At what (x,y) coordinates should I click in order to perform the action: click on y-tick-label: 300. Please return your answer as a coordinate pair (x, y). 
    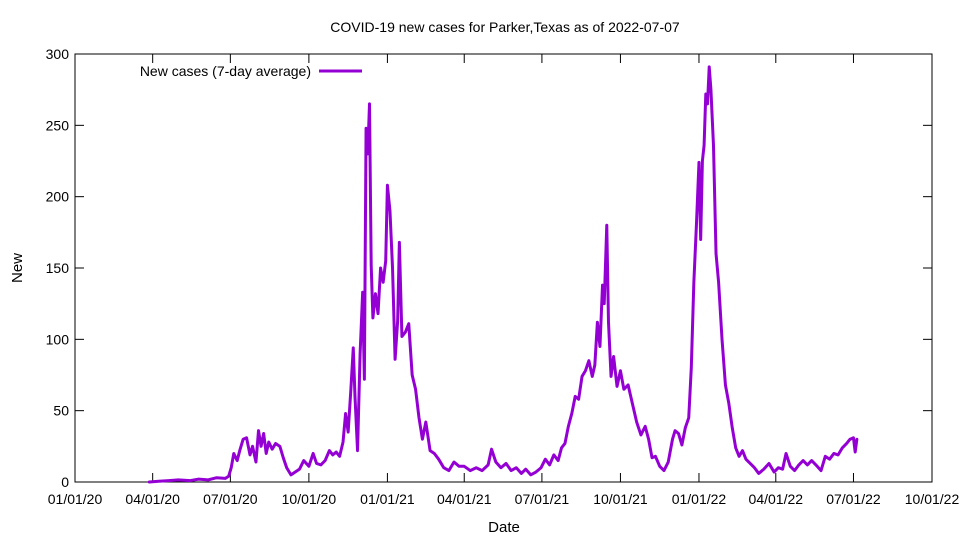
    Looking at the image, I should click on (58, 54).